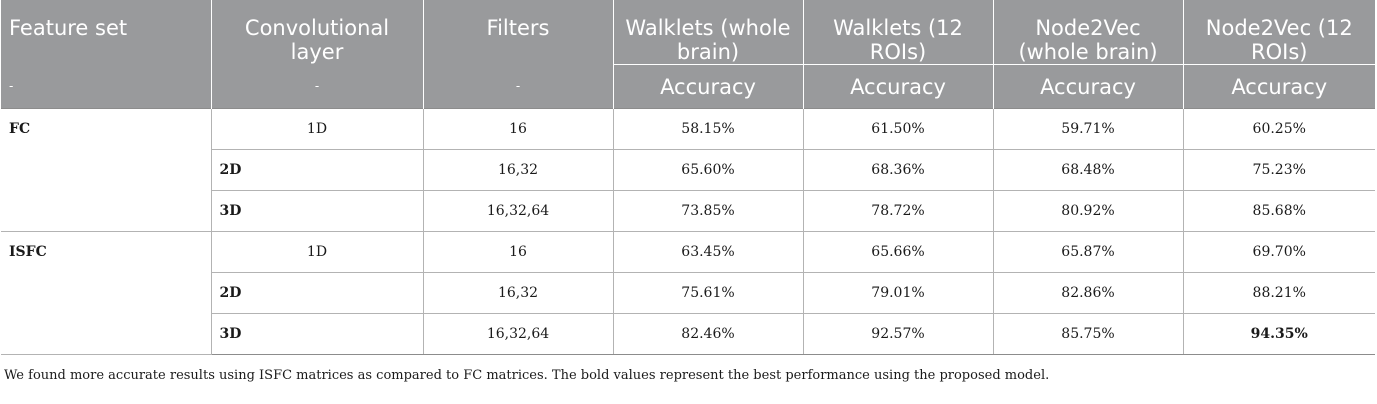 This screenshot has width=1377, height=404. I want to click on table-row: 3D 16,32,64 73.85% 78.72% 80.92% 85.68%, so click(688, 211).